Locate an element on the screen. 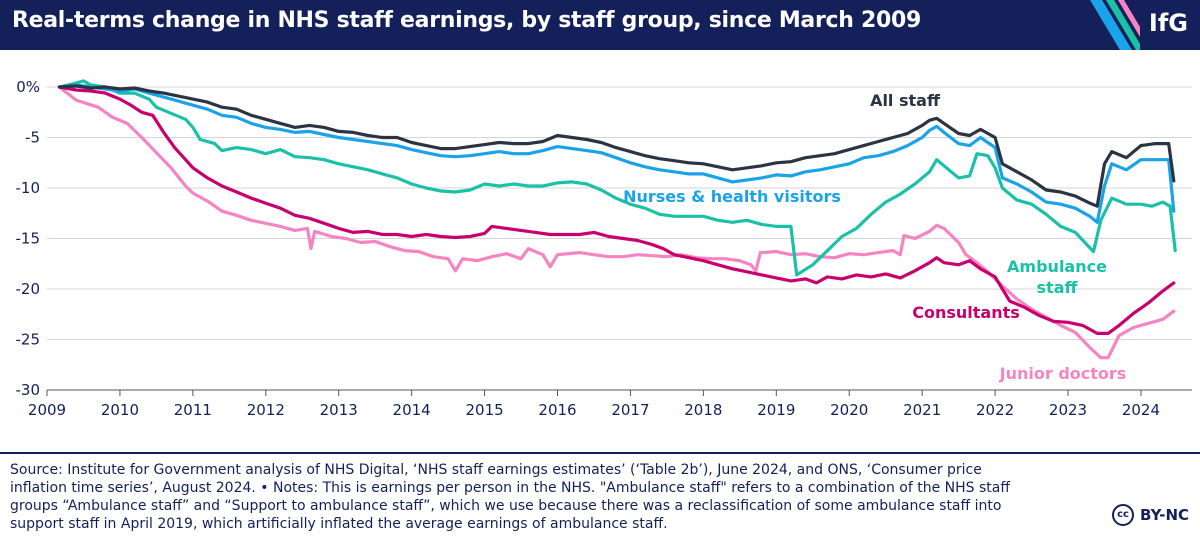 This screenshot has height=540, width=1200. x-tick-label: 2014 is located at coordinates (412, 410).